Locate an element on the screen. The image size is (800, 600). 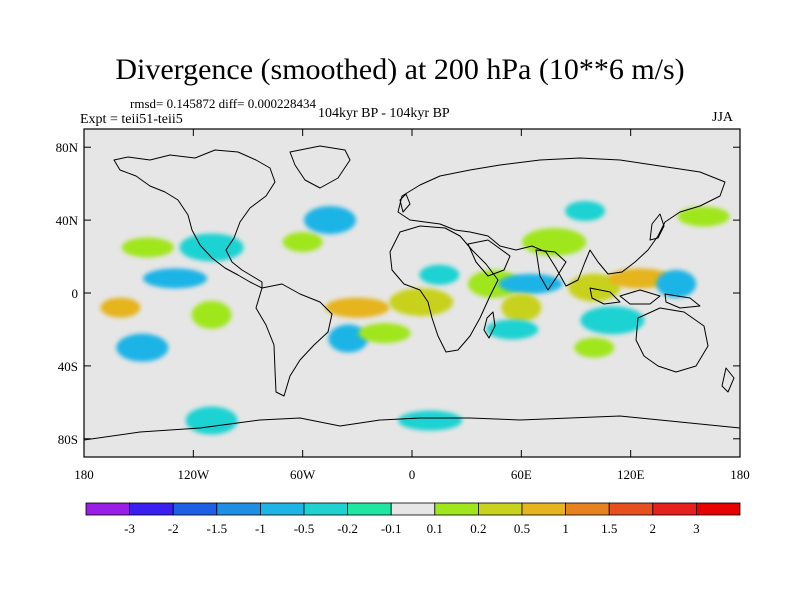
season-label: JJA is located at coordinates (723, 117).